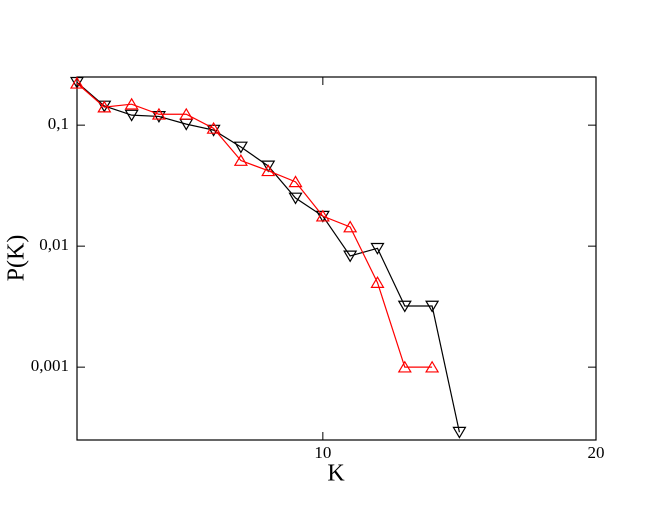 This screenshot has width=670, height=523. What do you see at coordinates (322, 452) in the screenshot?
I see `x-tick-label: 10` at bounding box center [322, 452].